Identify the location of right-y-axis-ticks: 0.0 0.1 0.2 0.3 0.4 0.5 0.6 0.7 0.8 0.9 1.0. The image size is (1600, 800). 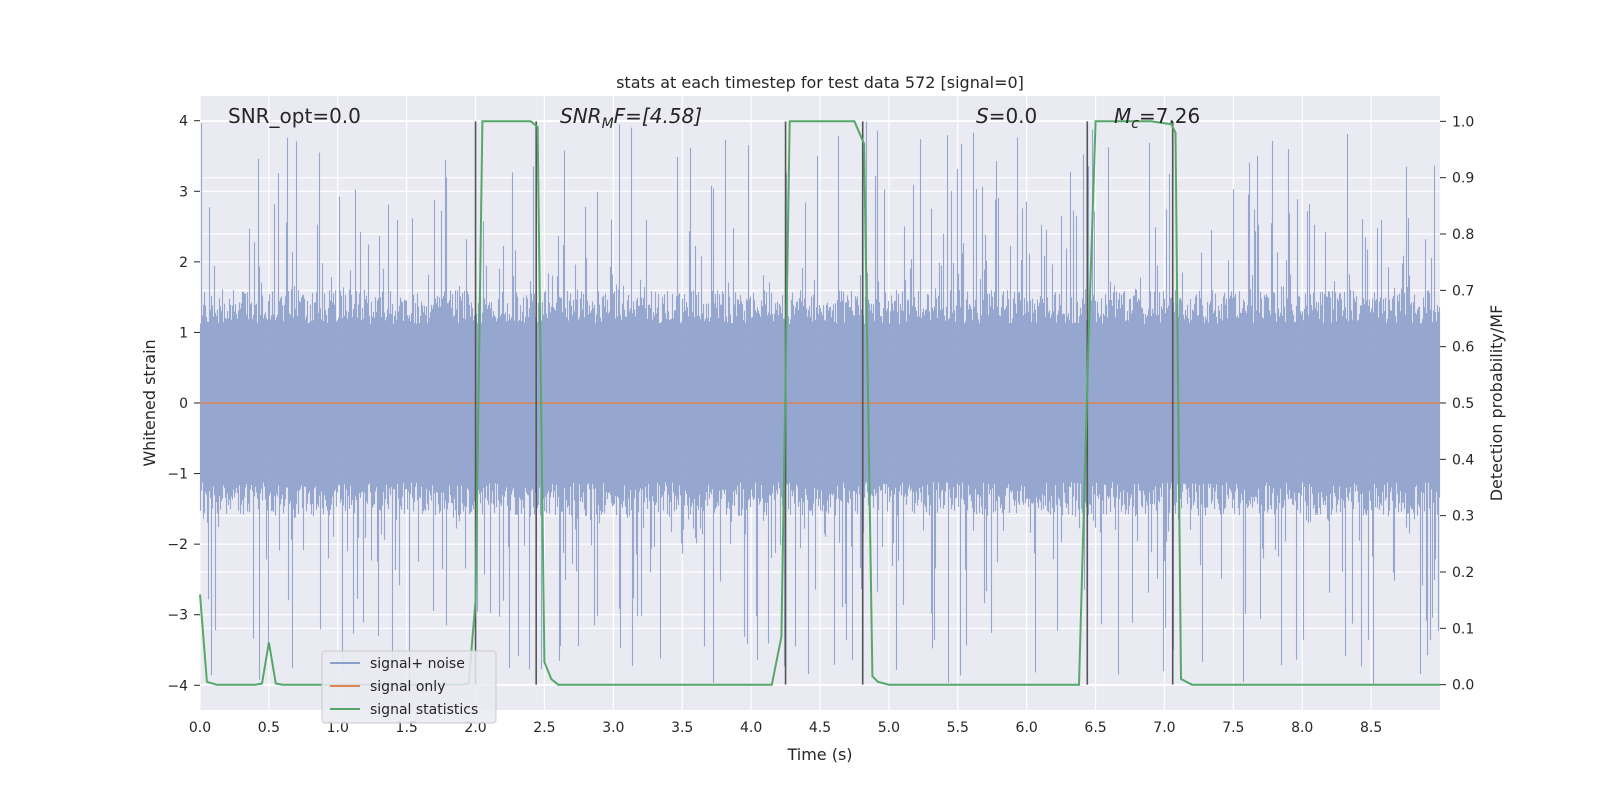
(1457, 404).